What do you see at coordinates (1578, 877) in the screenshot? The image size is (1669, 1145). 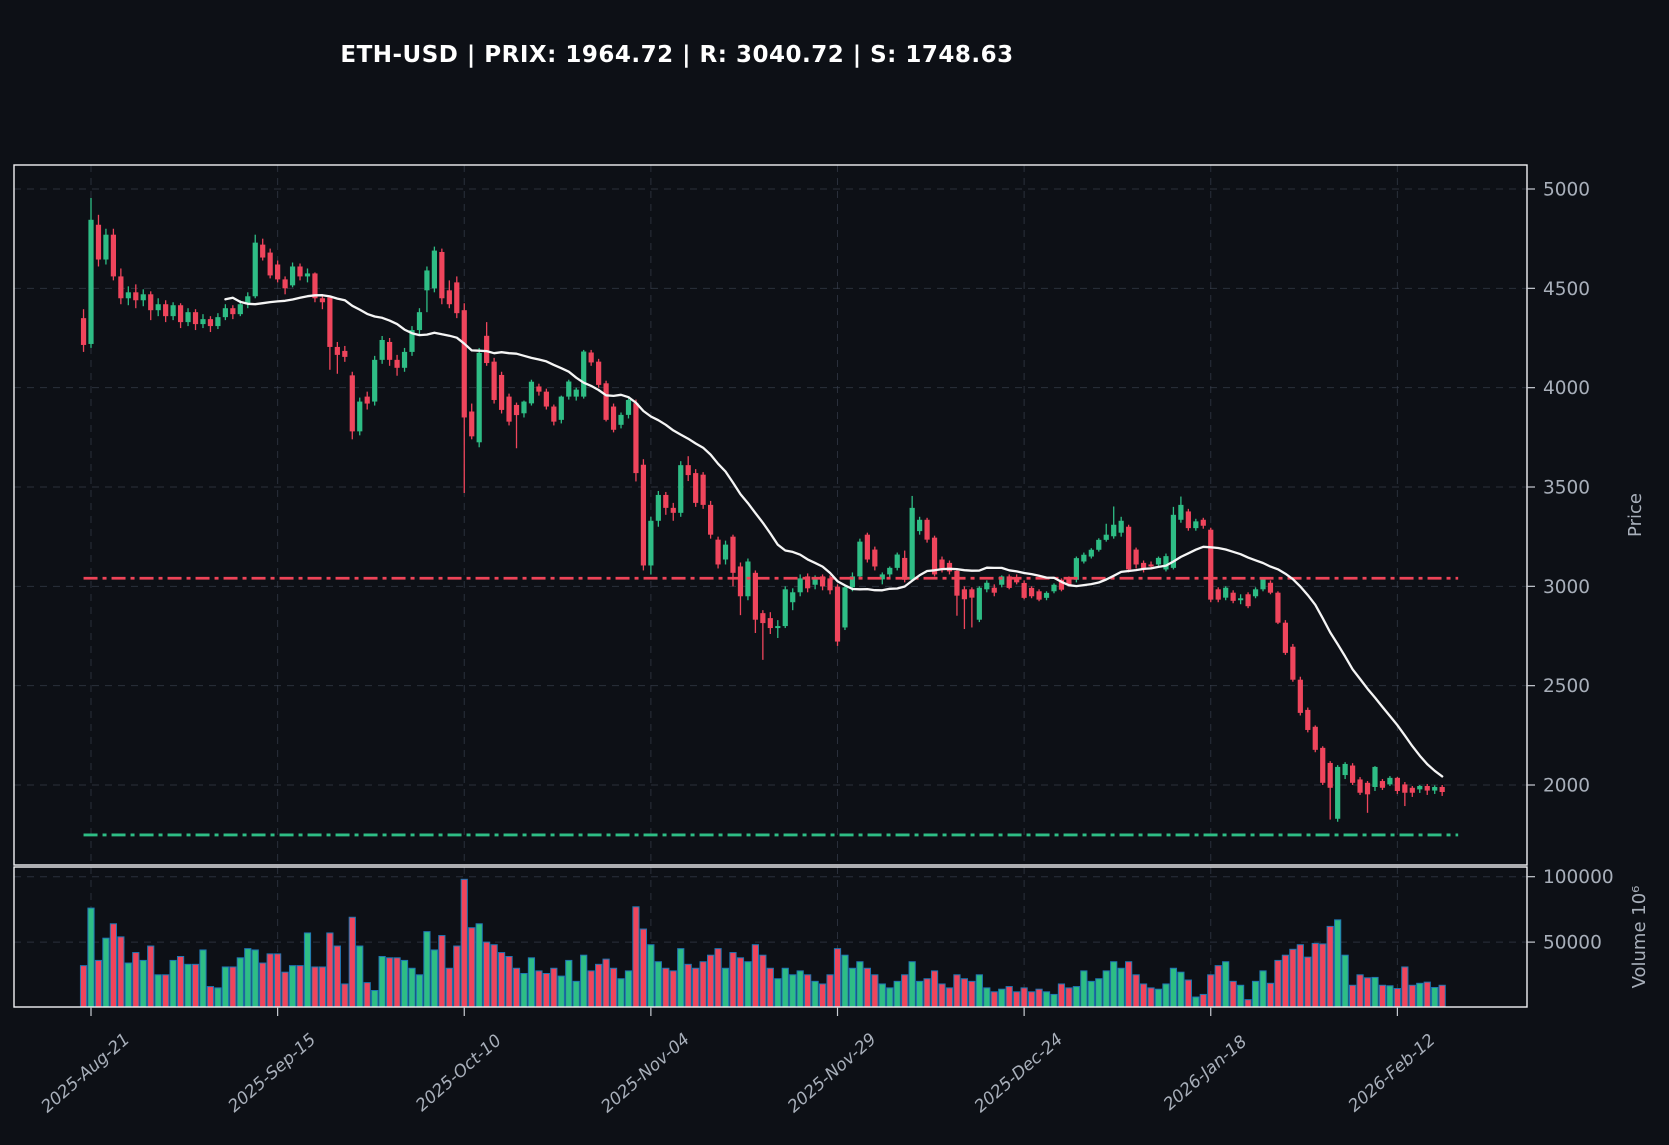 I see `volume-tick-label: 100000` at bounding box center [1578, 877].